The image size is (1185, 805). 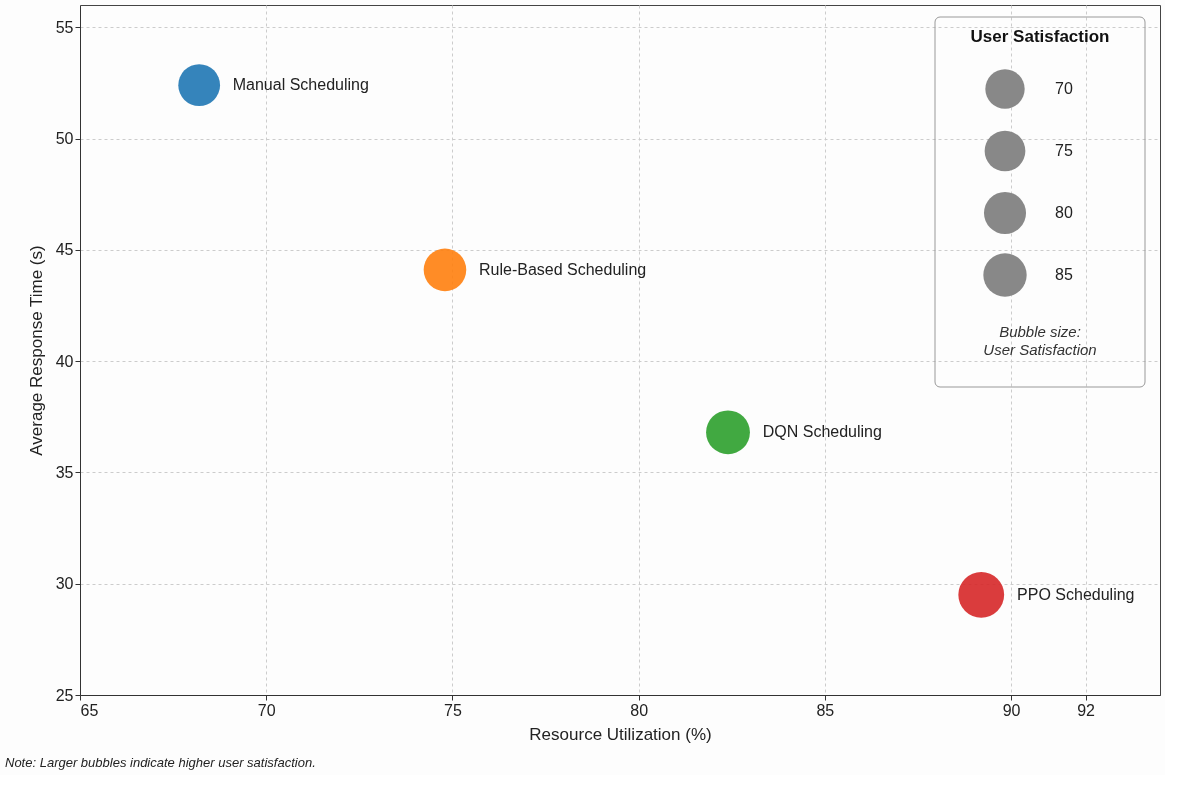 I want to click on y-tick-label: 30, so click(x=64, y=584).